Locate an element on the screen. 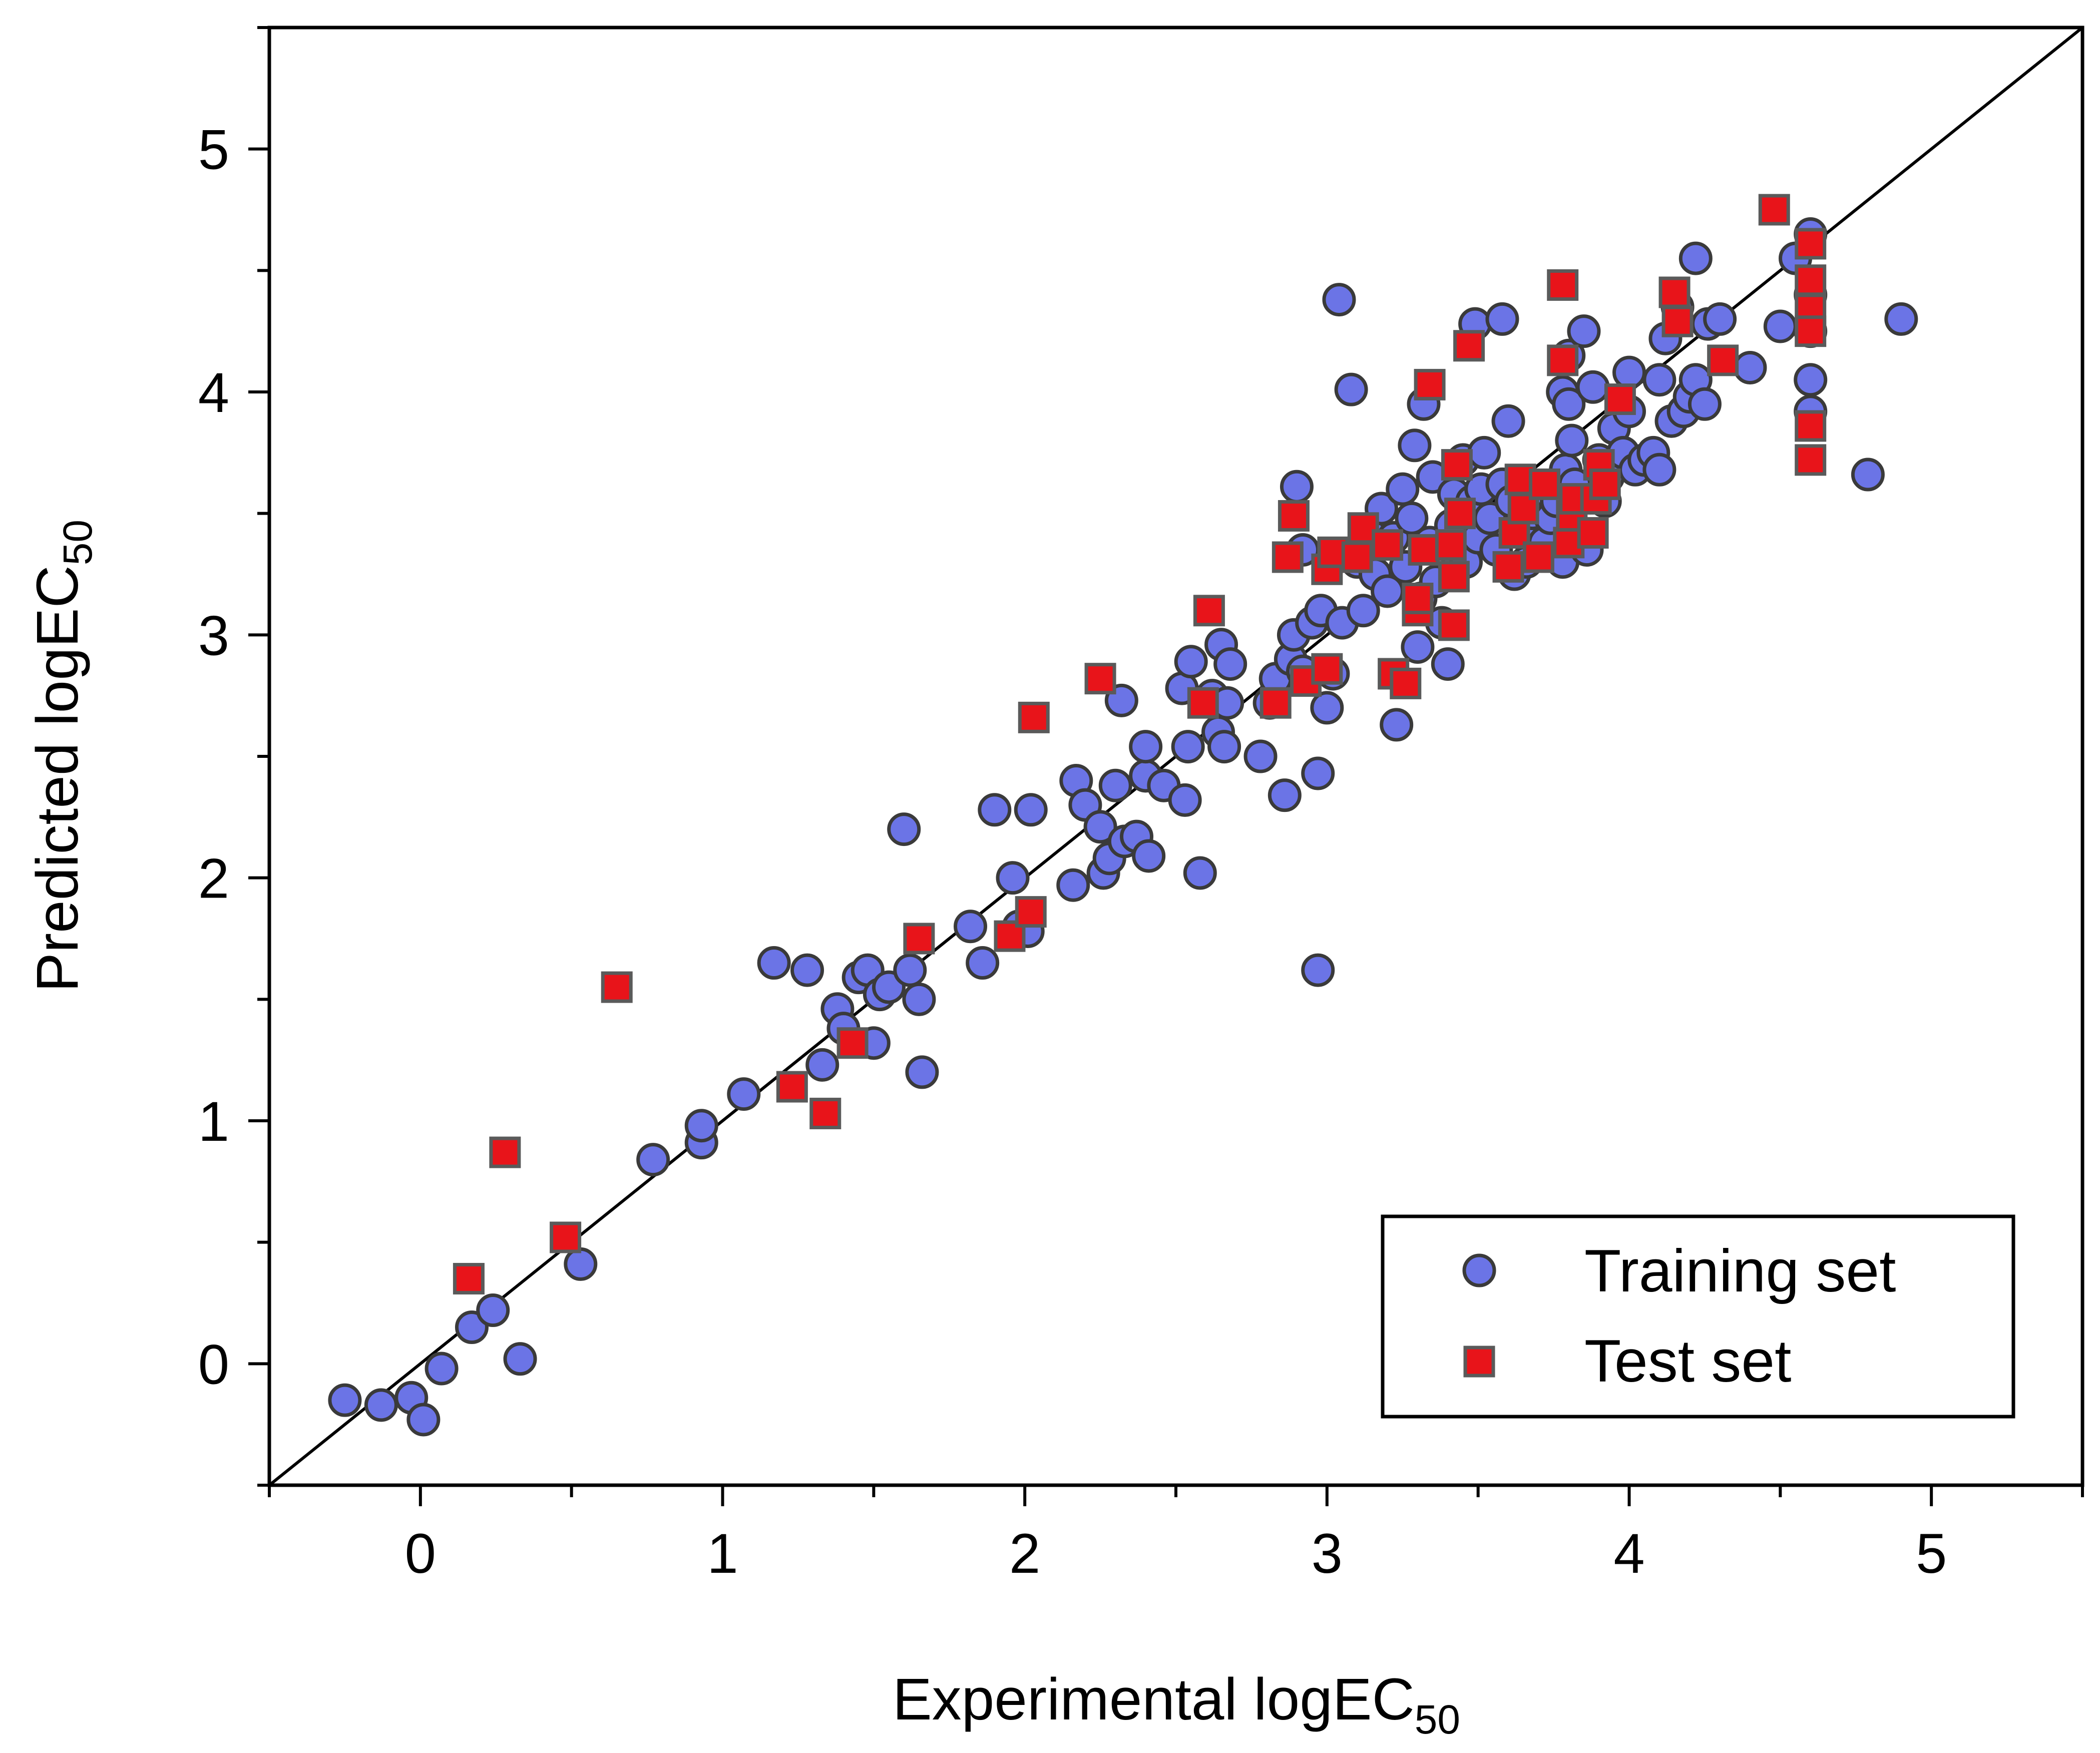  y-axis-title: Predicted logEC50 is located at coordinates (63, 756).